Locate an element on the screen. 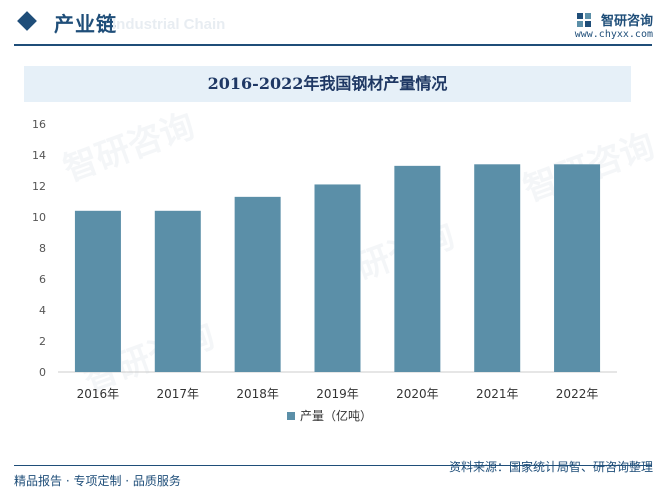 The width and height of the screenshot is (667, 495). legend-label: 产量（亿吨） is located at coordinates (336, 415).